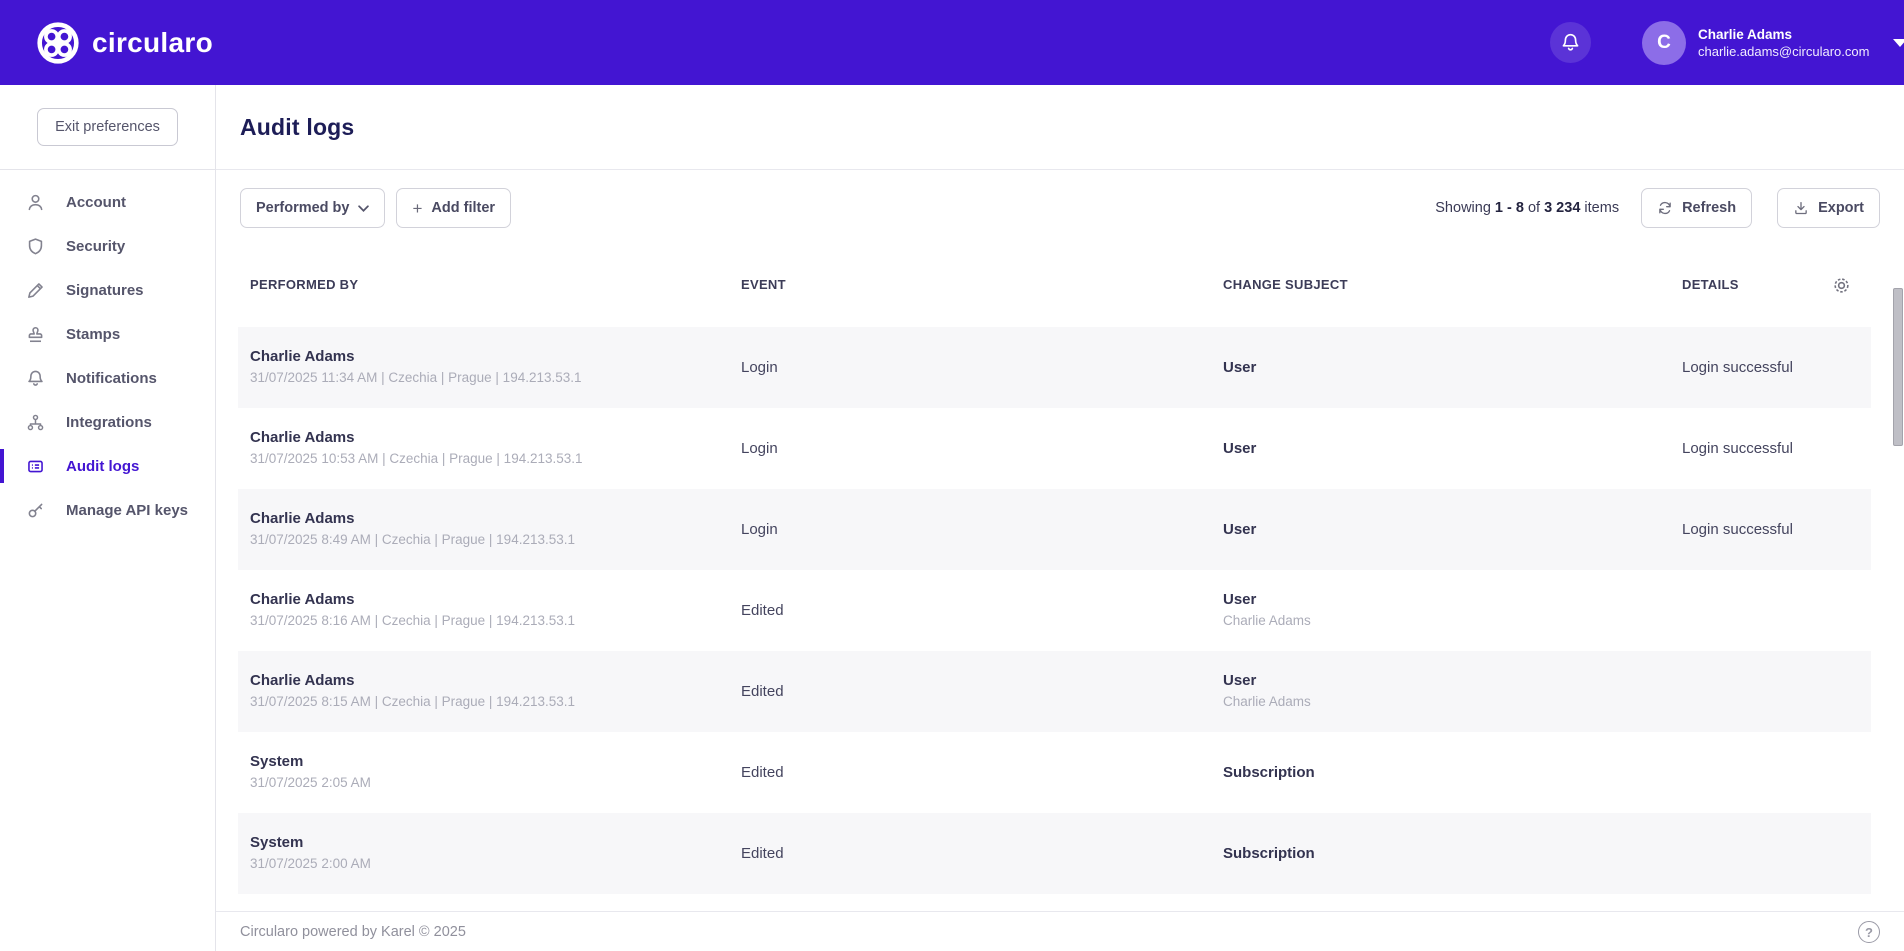 The height and width of the screenshot is (951, 1904). What do you see at coordinates (107, 378) in the screenshot?
I see `sidebar-item-notifications: Notifications` at bounding box center [107, 378].